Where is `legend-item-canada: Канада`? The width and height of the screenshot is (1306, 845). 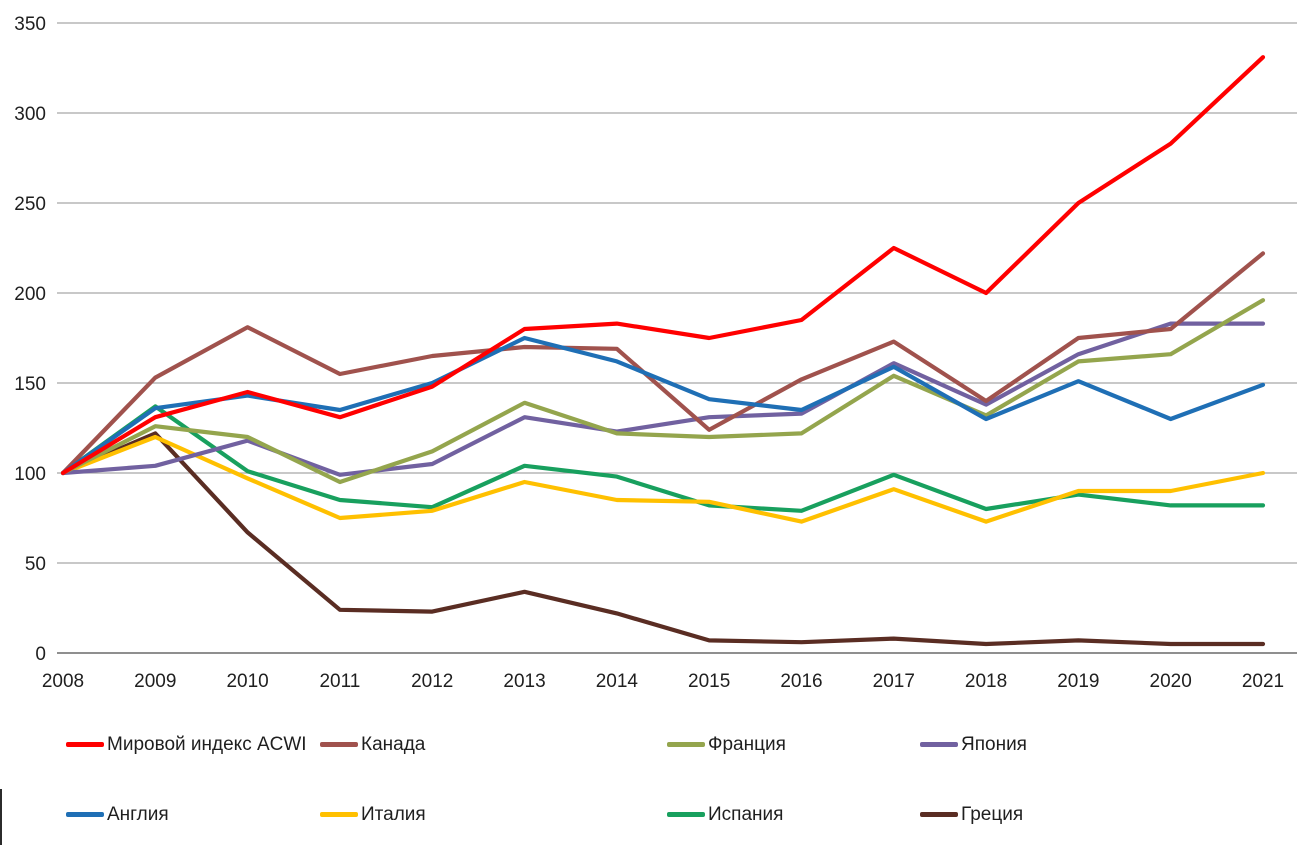
legend-item-canada: Канада is located at coordinates (372, 744).